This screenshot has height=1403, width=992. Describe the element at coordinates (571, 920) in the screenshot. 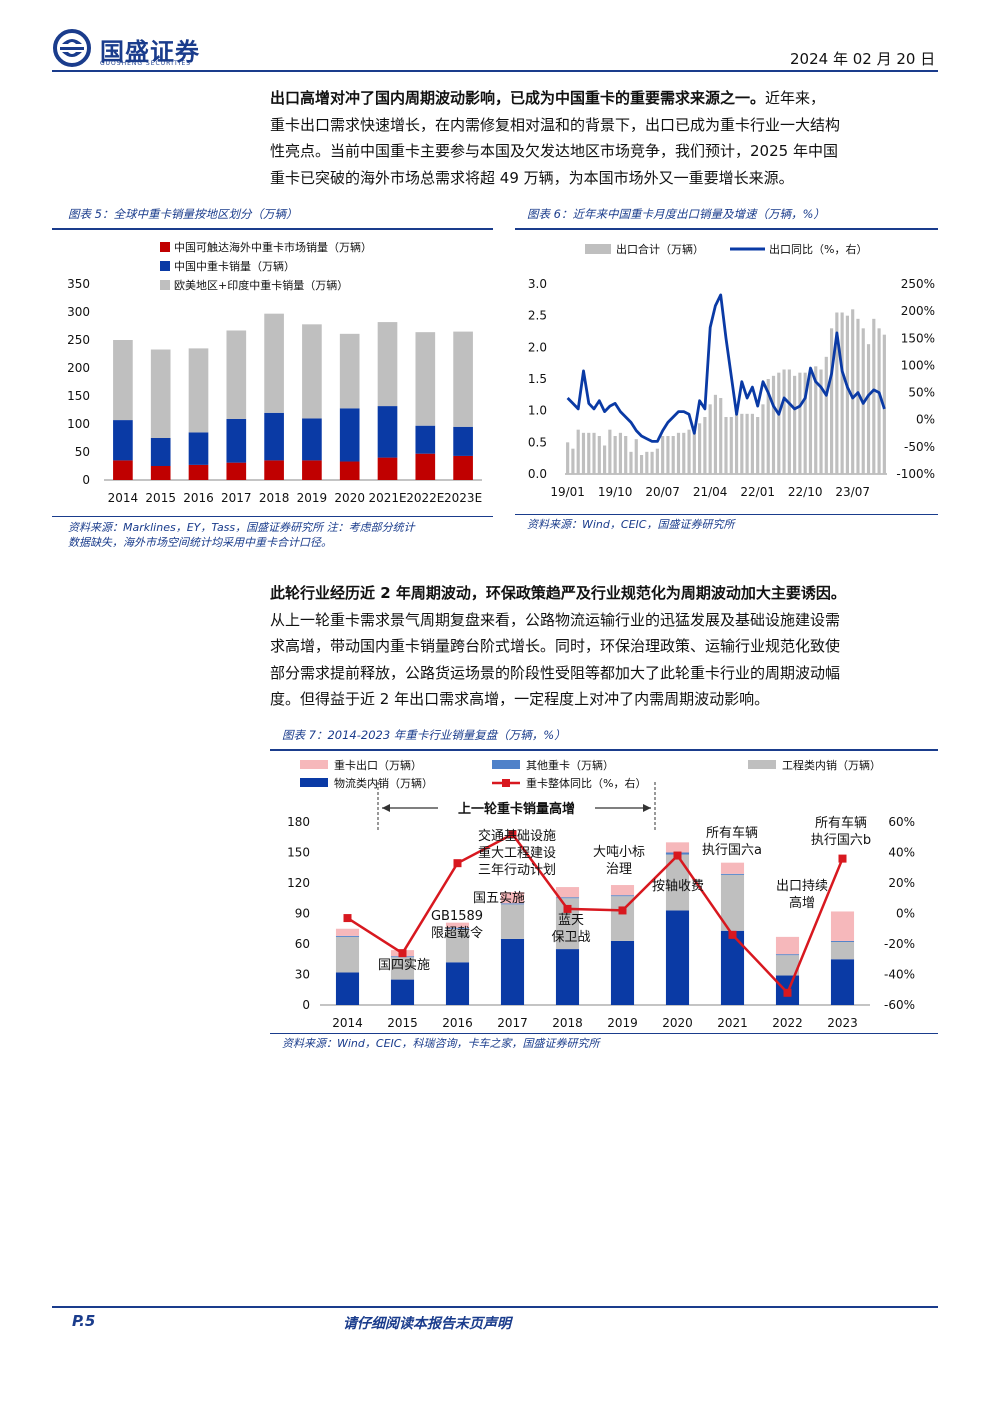

I see `annotation-label: 蓝天` at that location.